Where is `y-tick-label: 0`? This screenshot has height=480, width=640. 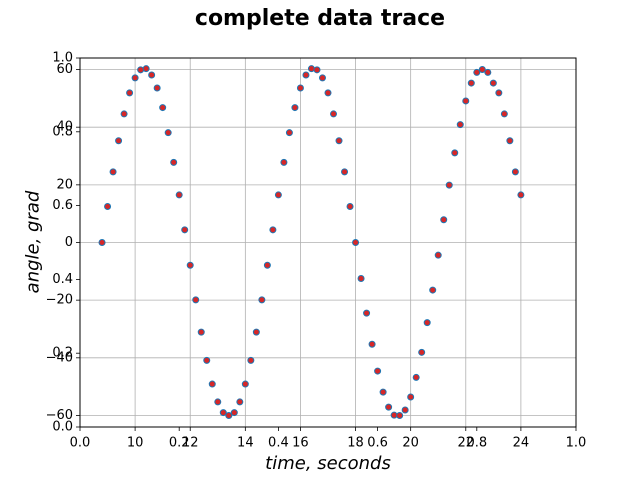
y-tick-label: 0 is located at coordinates (69, 242).